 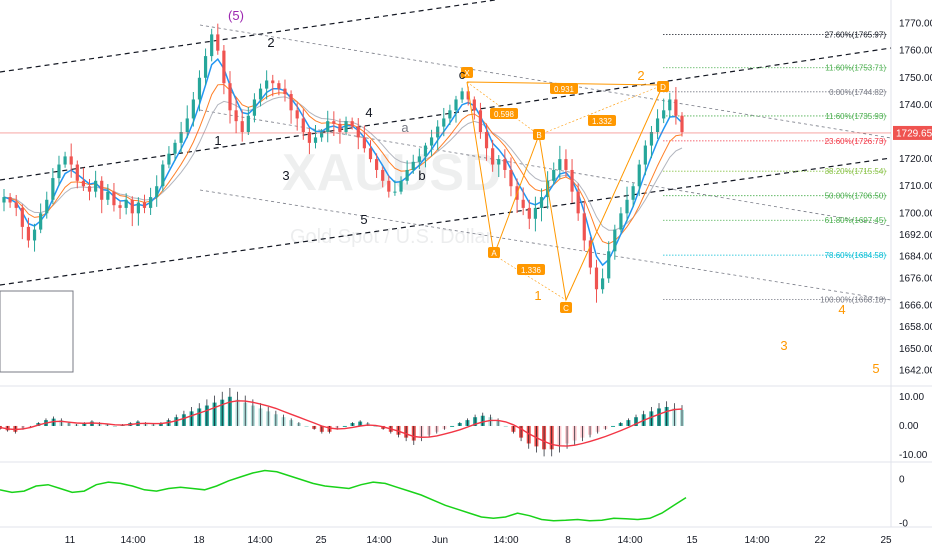 What do you see at coordinates (856, 171) in the screenshot?
I see `fib-level-label: 38.20%(1715.54)` at bounding box center [856, 171].